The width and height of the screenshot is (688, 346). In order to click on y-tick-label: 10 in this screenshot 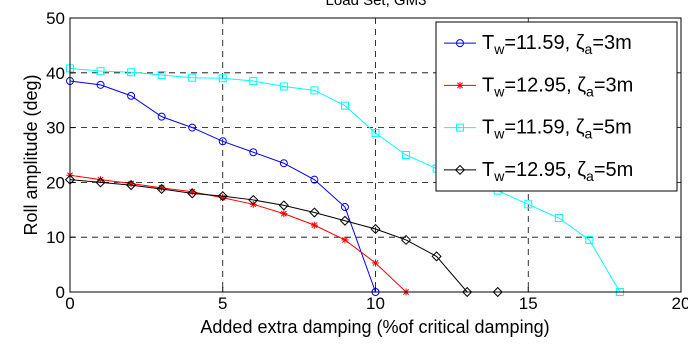, I will do `click(55, 237)`.